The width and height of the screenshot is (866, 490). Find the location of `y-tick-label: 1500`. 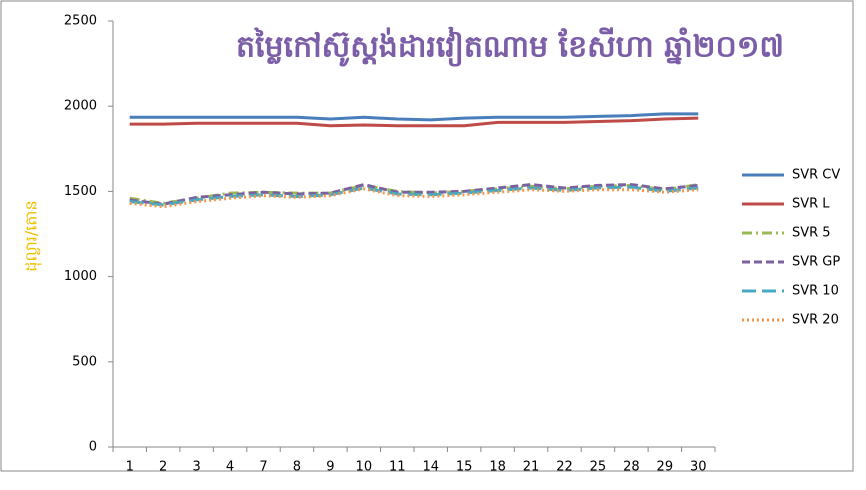

y-tick-label: 1500 is located at coordinates (80, 191).